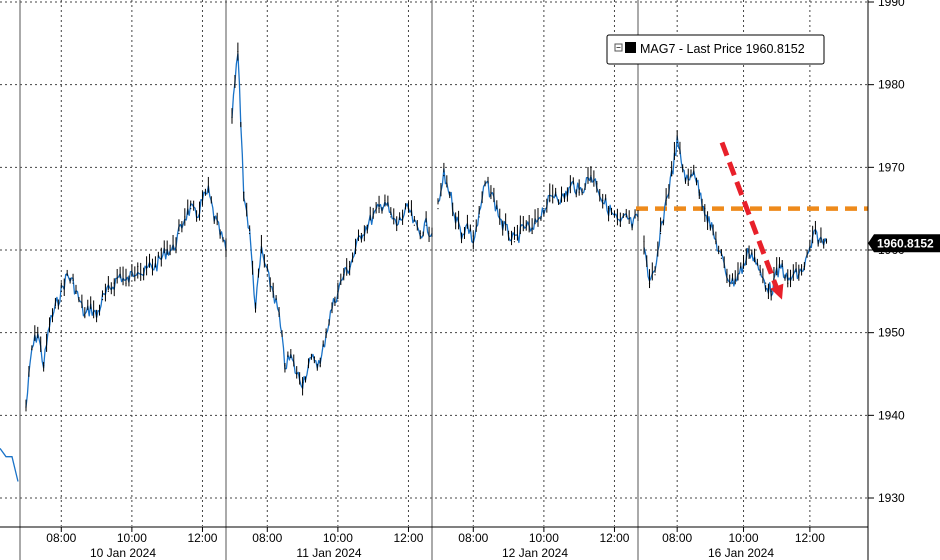  Describe the element at coordinates (618, 47) in the screenshot. I see `legend-toggle-icon` at that location.